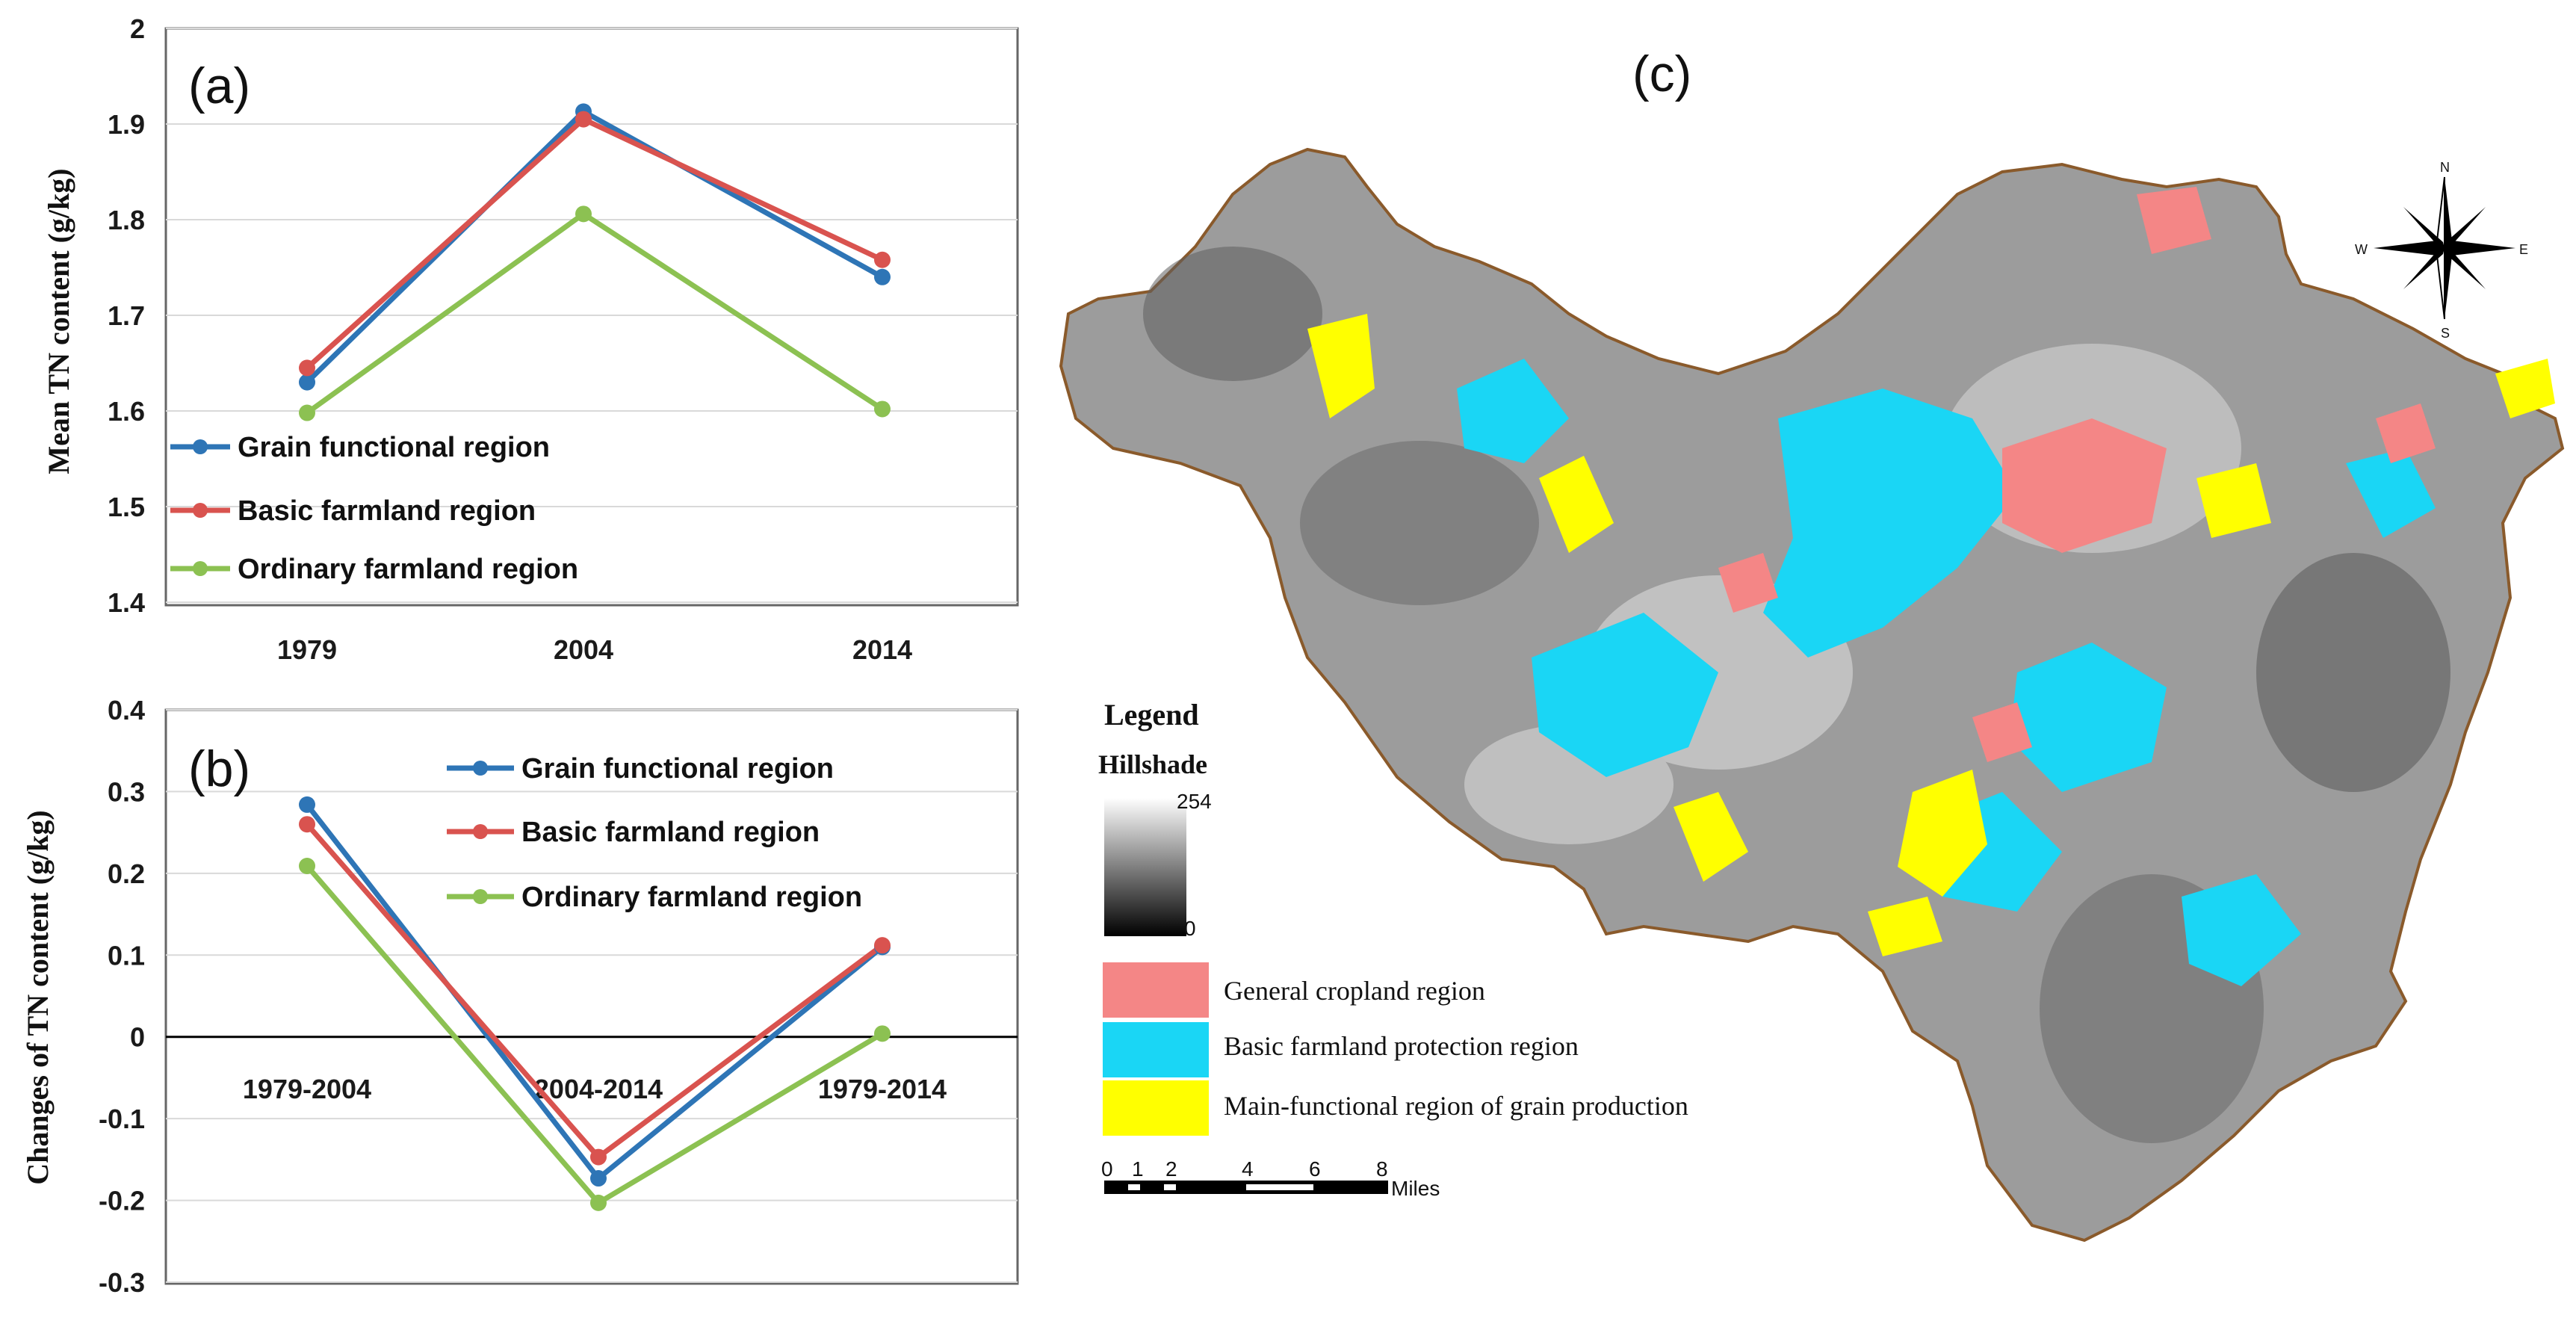 The width and height of the screenshot is (2576, 1321). I want to click on scale-tick-4: 4, so click(1248, 1169).